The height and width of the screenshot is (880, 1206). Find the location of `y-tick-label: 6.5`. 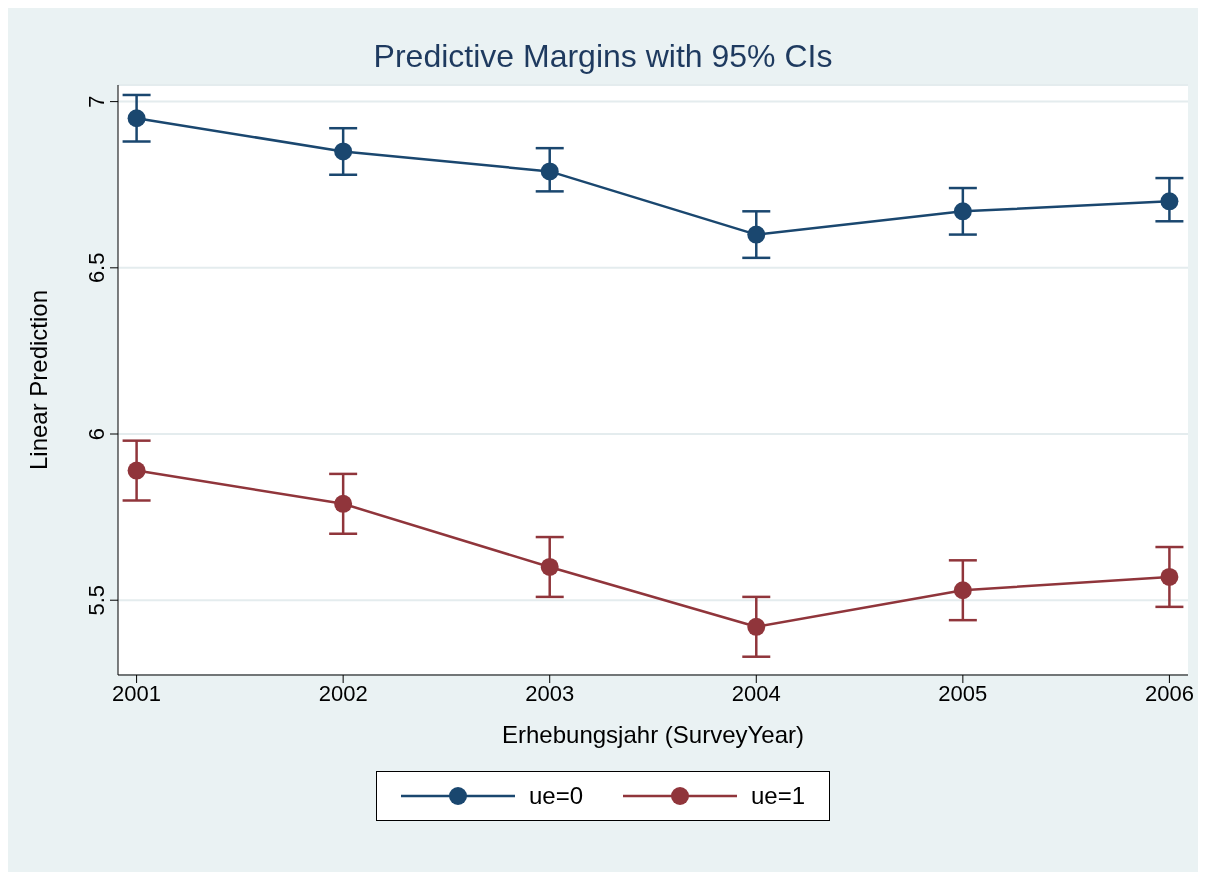

y-tick-label: 6.5 is located at coordinates (96, 268).